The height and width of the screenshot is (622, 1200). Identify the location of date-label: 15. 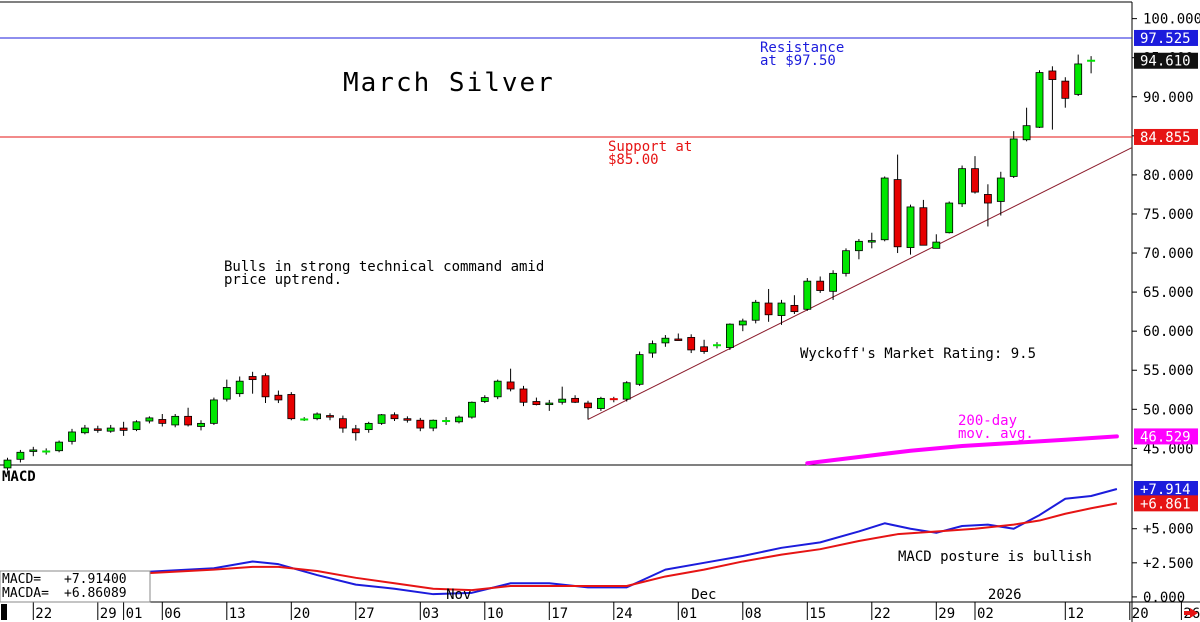
(817, 614).